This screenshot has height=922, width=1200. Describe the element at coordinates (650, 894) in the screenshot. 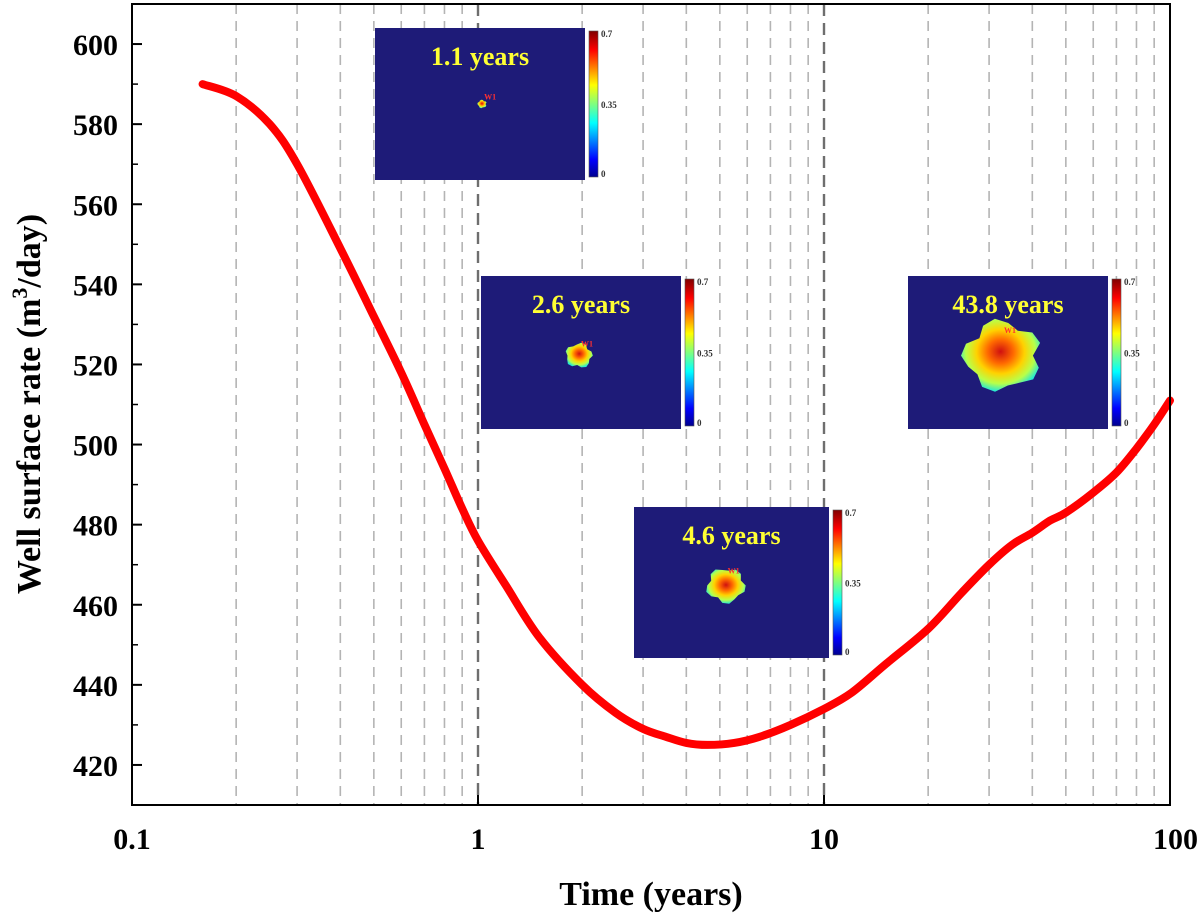

I see `x-axis-title: Time (years)` at that location.